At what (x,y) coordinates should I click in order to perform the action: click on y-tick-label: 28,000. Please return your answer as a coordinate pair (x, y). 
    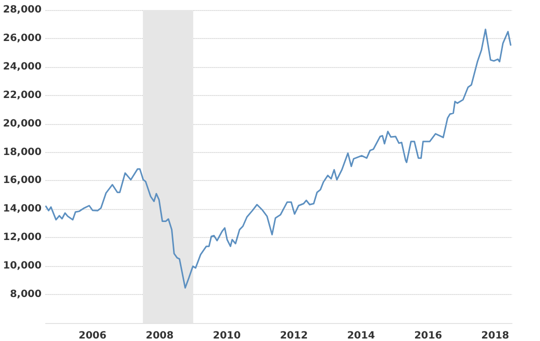
    Looking at the image, I should click on (22, 10).